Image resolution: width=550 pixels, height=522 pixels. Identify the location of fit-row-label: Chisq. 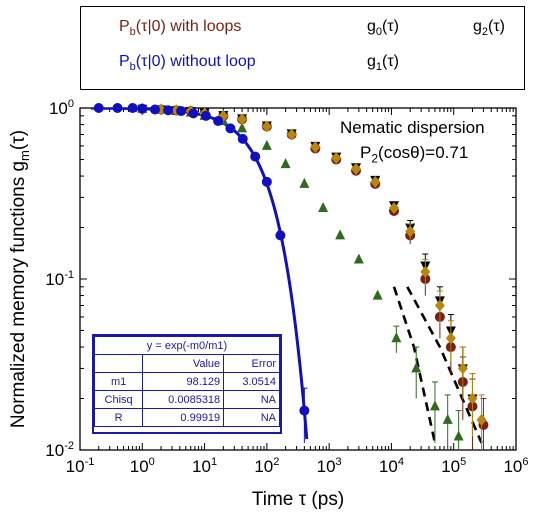
(118, 399).